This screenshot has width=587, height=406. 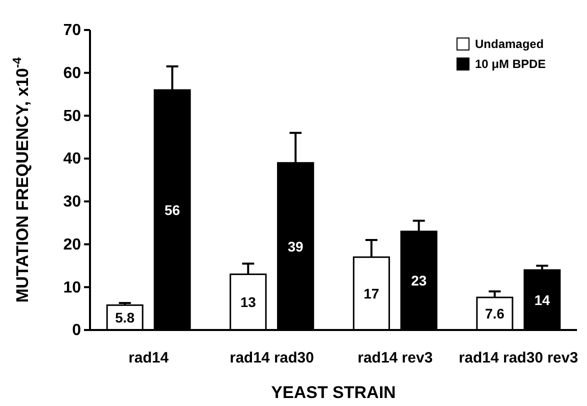 I want to click on data-label: 13, so click(x=248, y=302).